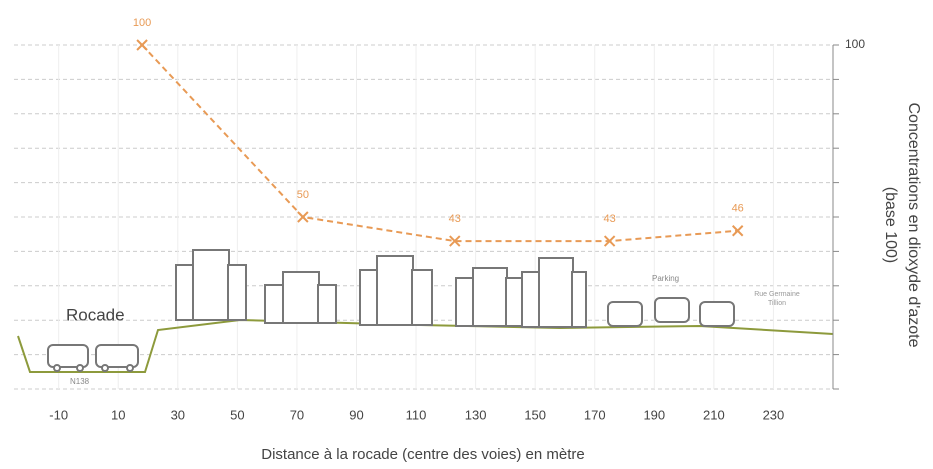 Image resolution: width=933 pixels, height=469 pixels. I want to click on annotation: Rue Germaine Tillion, so click(777, 299).